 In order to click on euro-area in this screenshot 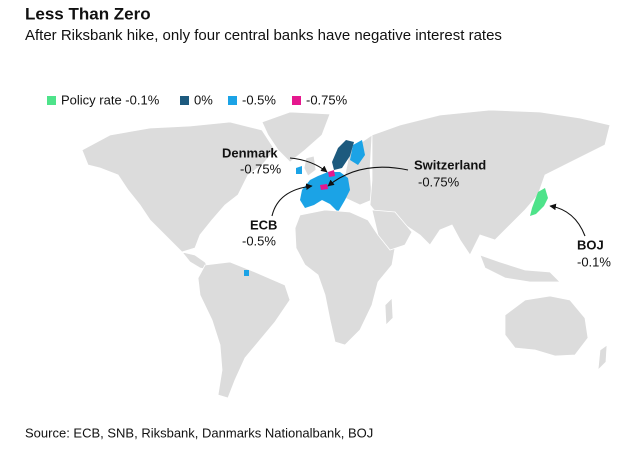, I will do `click(325, 192)`.